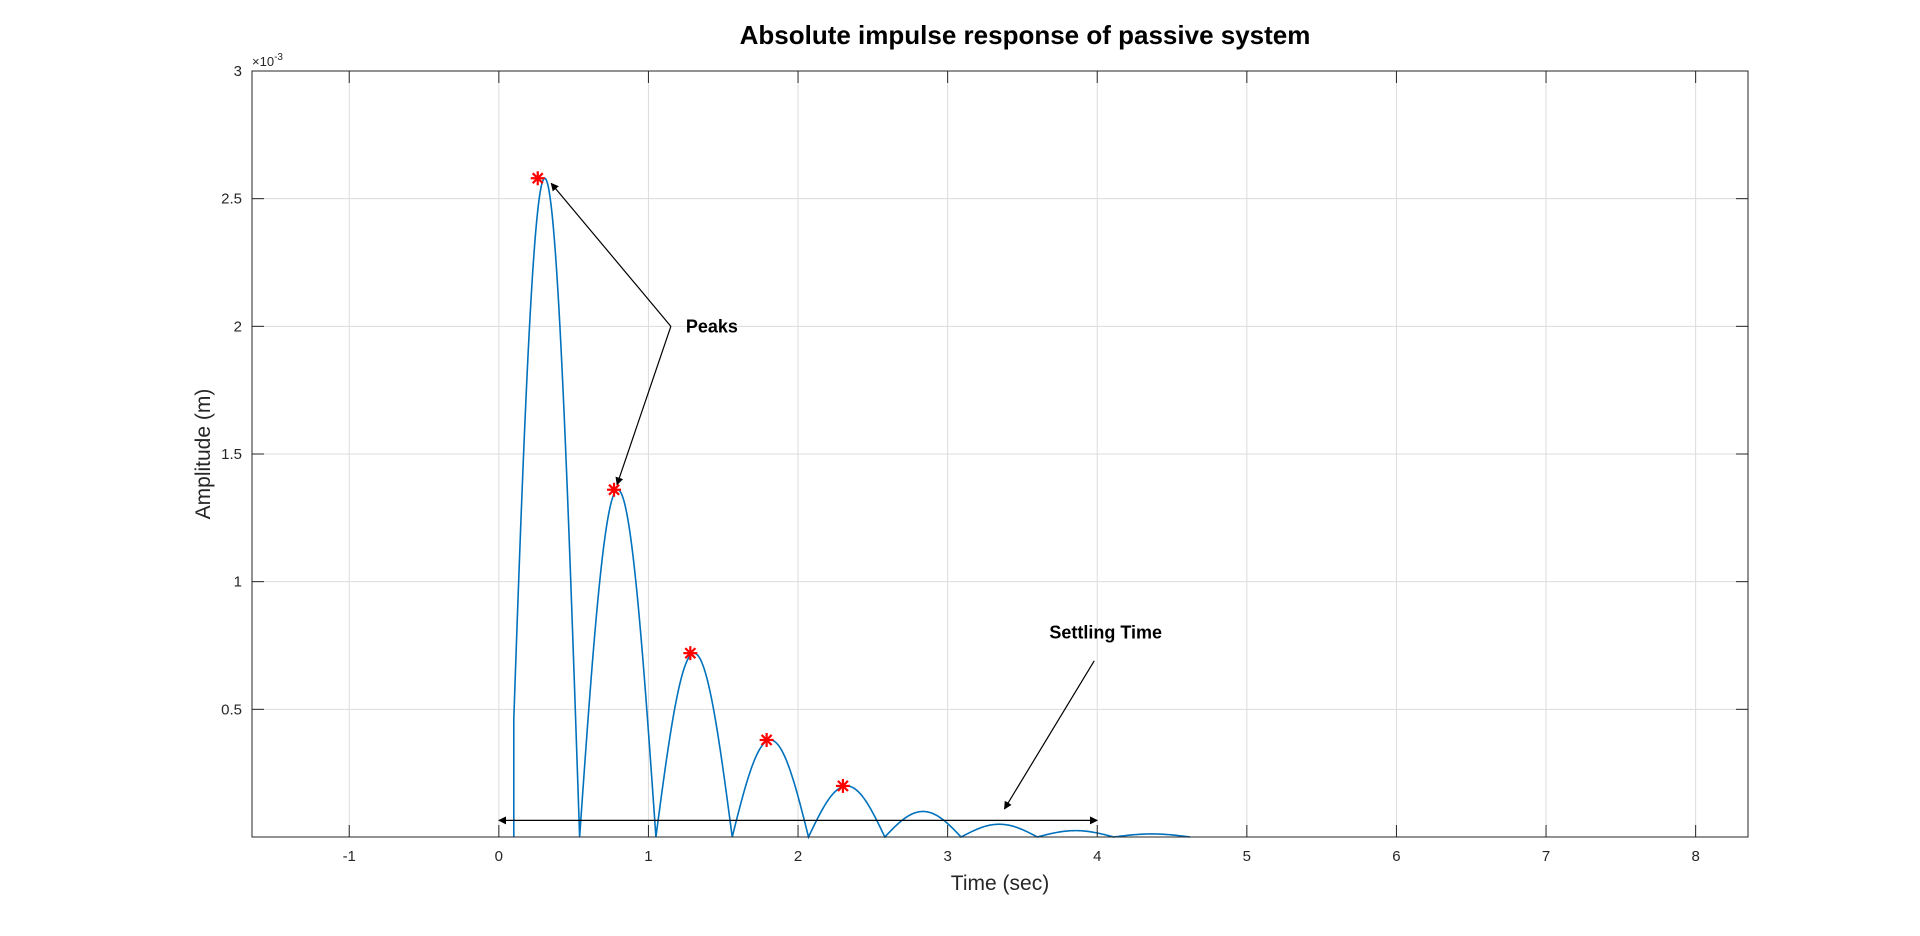  What do you see at coordinates (267, 60) in the screenshot?
I see `y-exponent-label: ×10⁻³` at bounding box center [267, 60].